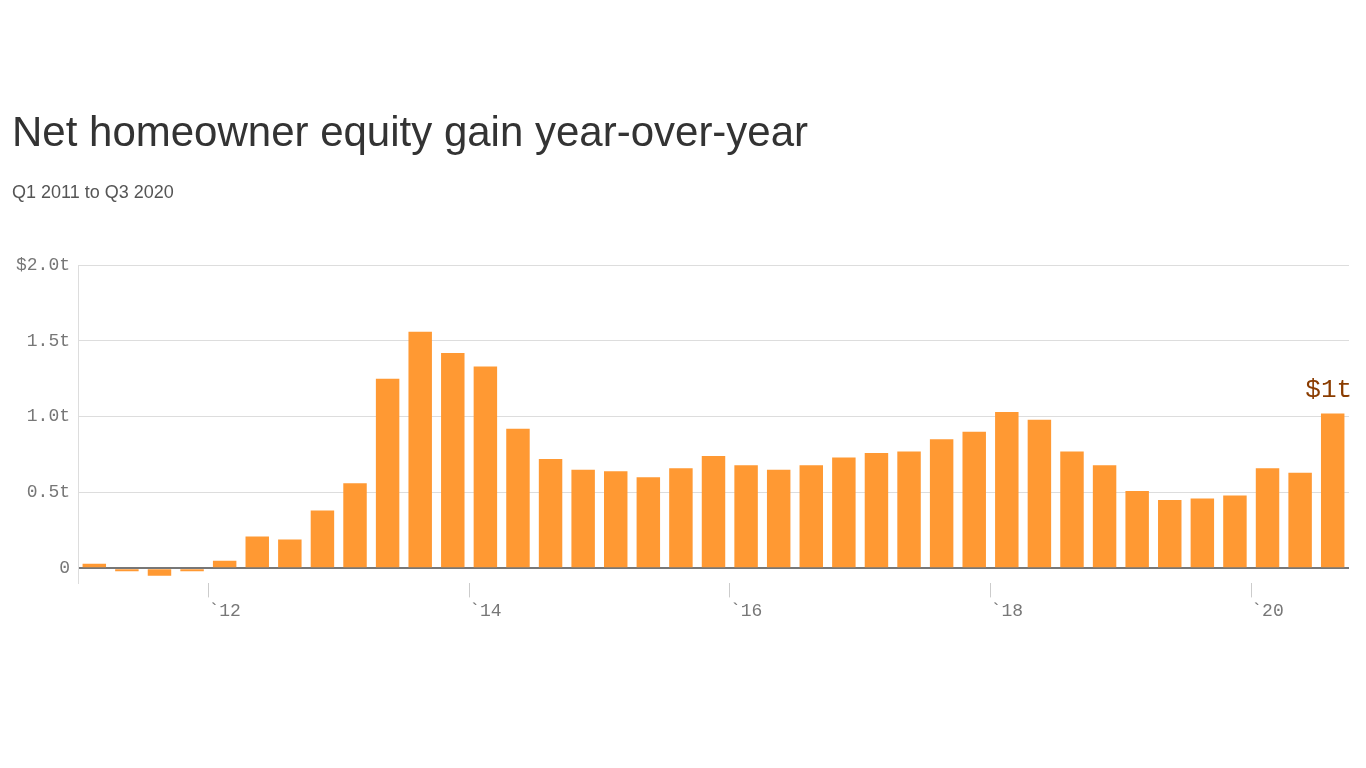 This screenshot has height=768, width=1366. I want to click on chart-title: Net homeowner equity gain year-over-year, so click(411, 132).